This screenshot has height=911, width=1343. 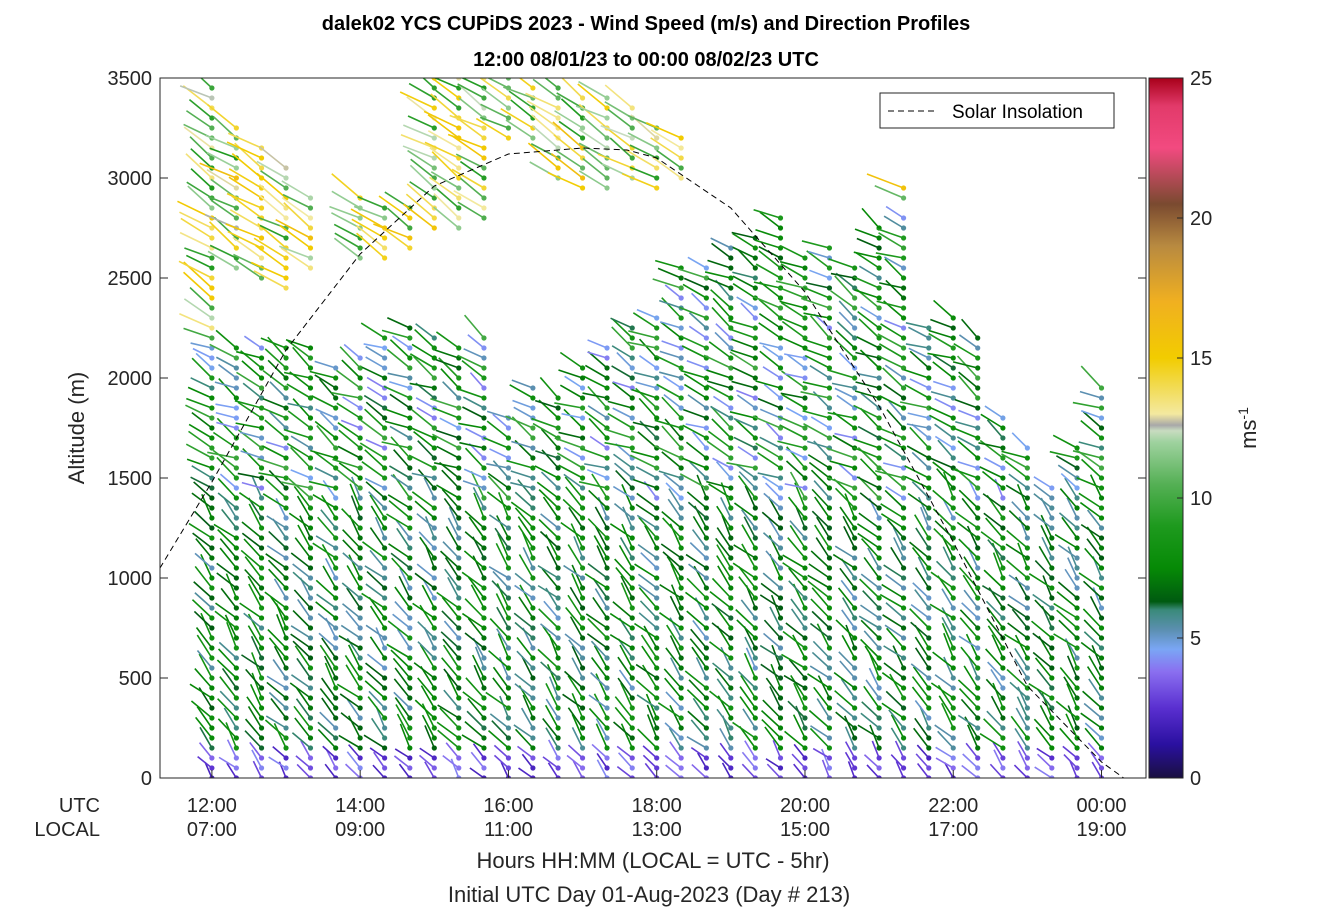 What do you see at coordinates (997, 110) in the screenshot?
I see `legend-box: Solar Insolation` at bounding box center [997, 110].